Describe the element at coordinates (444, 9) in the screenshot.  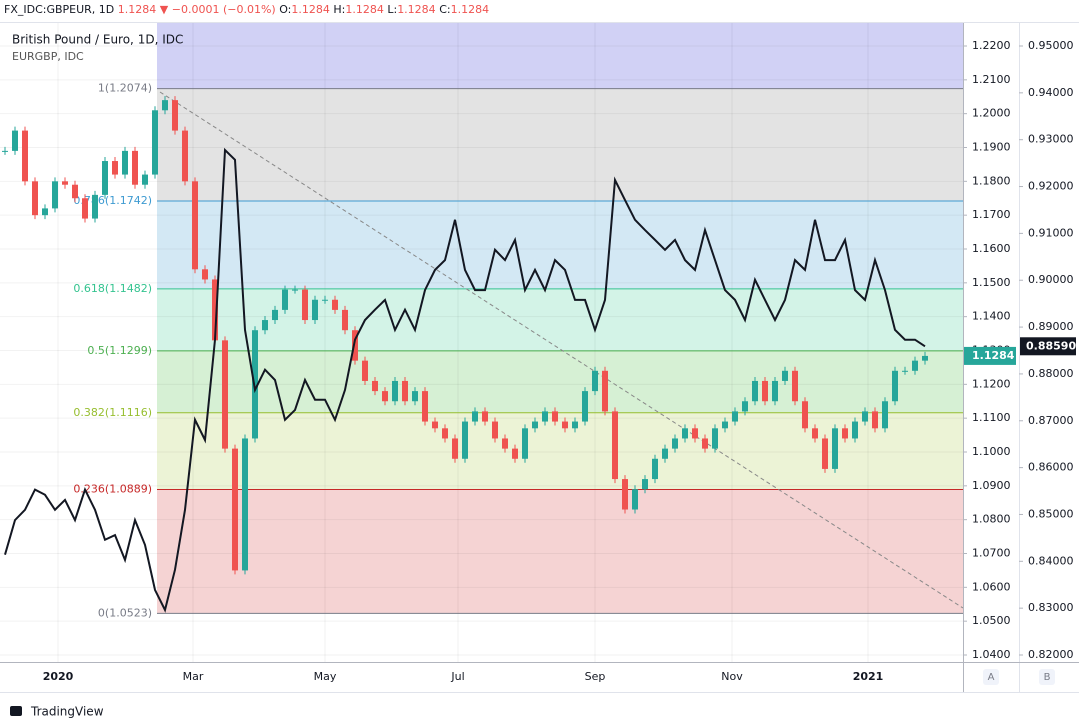
I see `header-text: C:` at that location.